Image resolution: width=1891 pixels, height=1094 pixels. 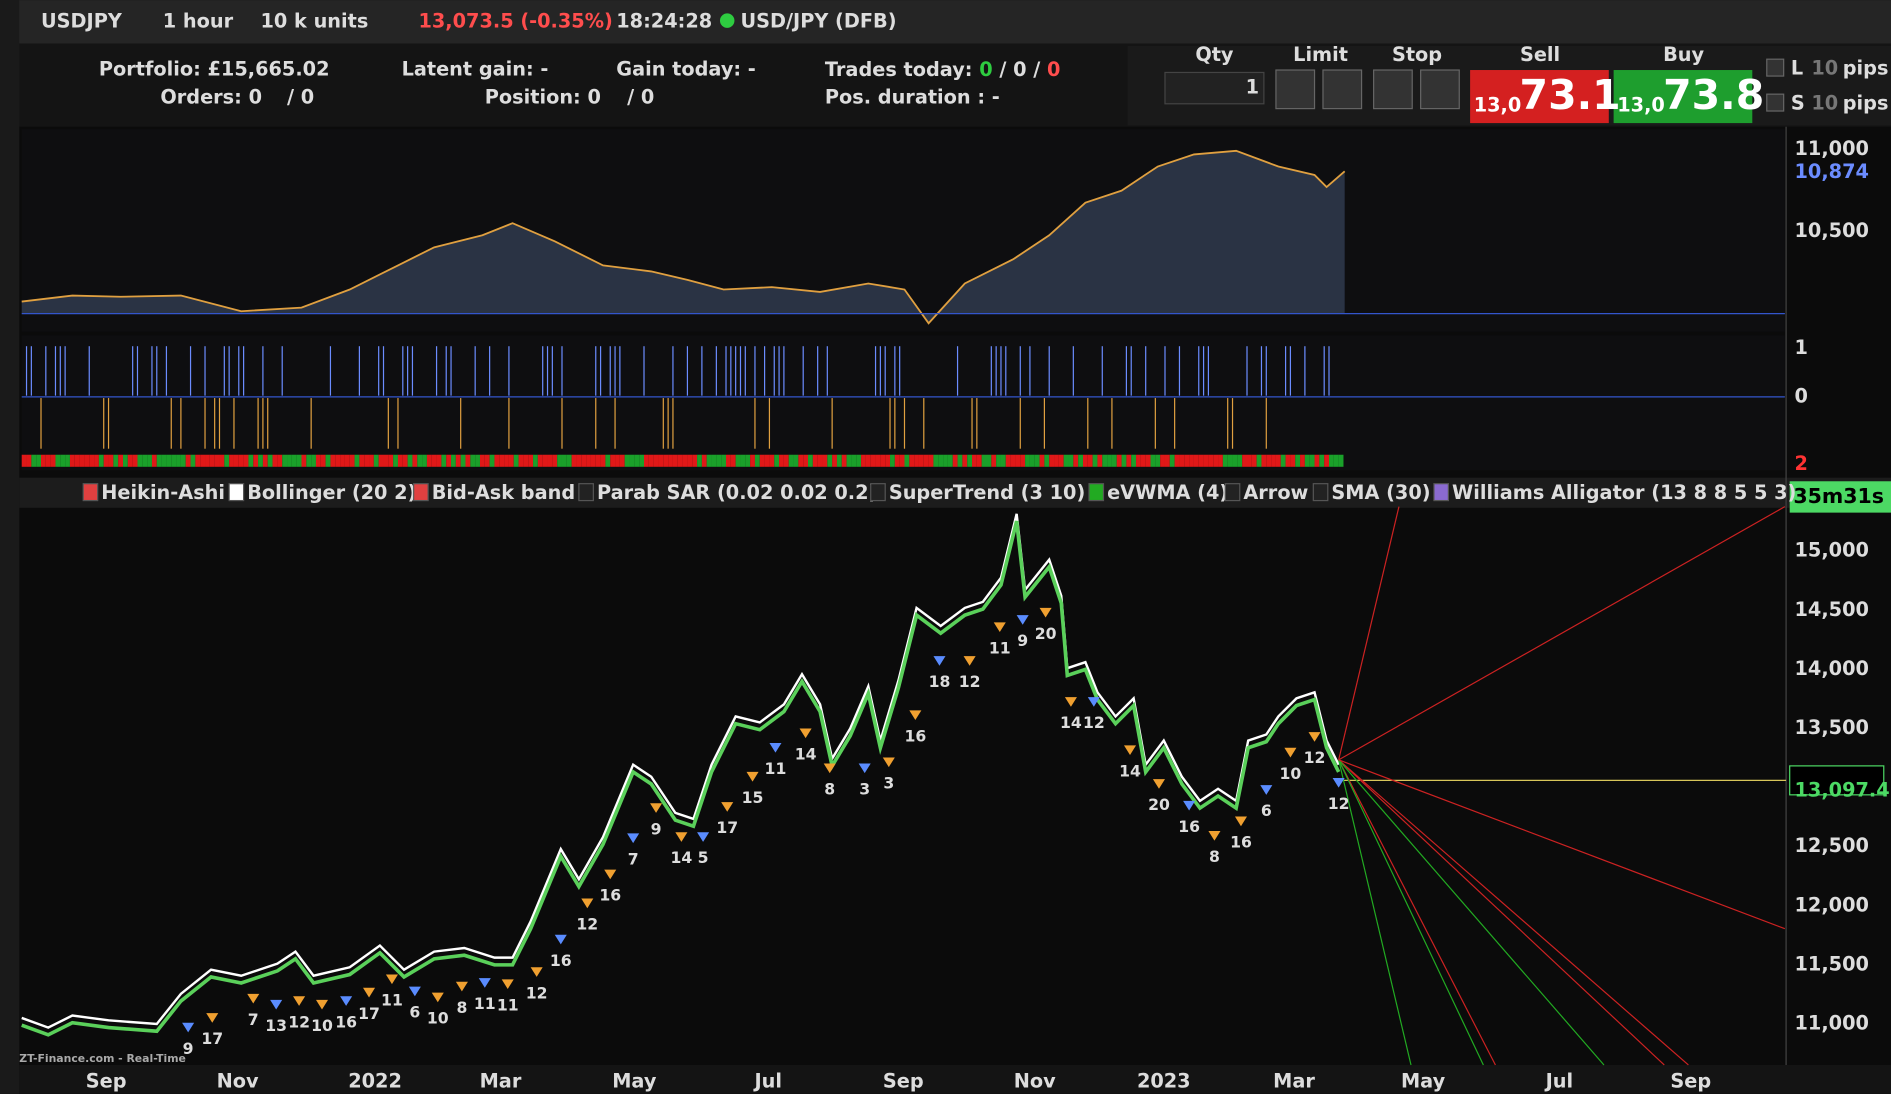 I want to click on s-checkbox, so click(x=1775, y=102).